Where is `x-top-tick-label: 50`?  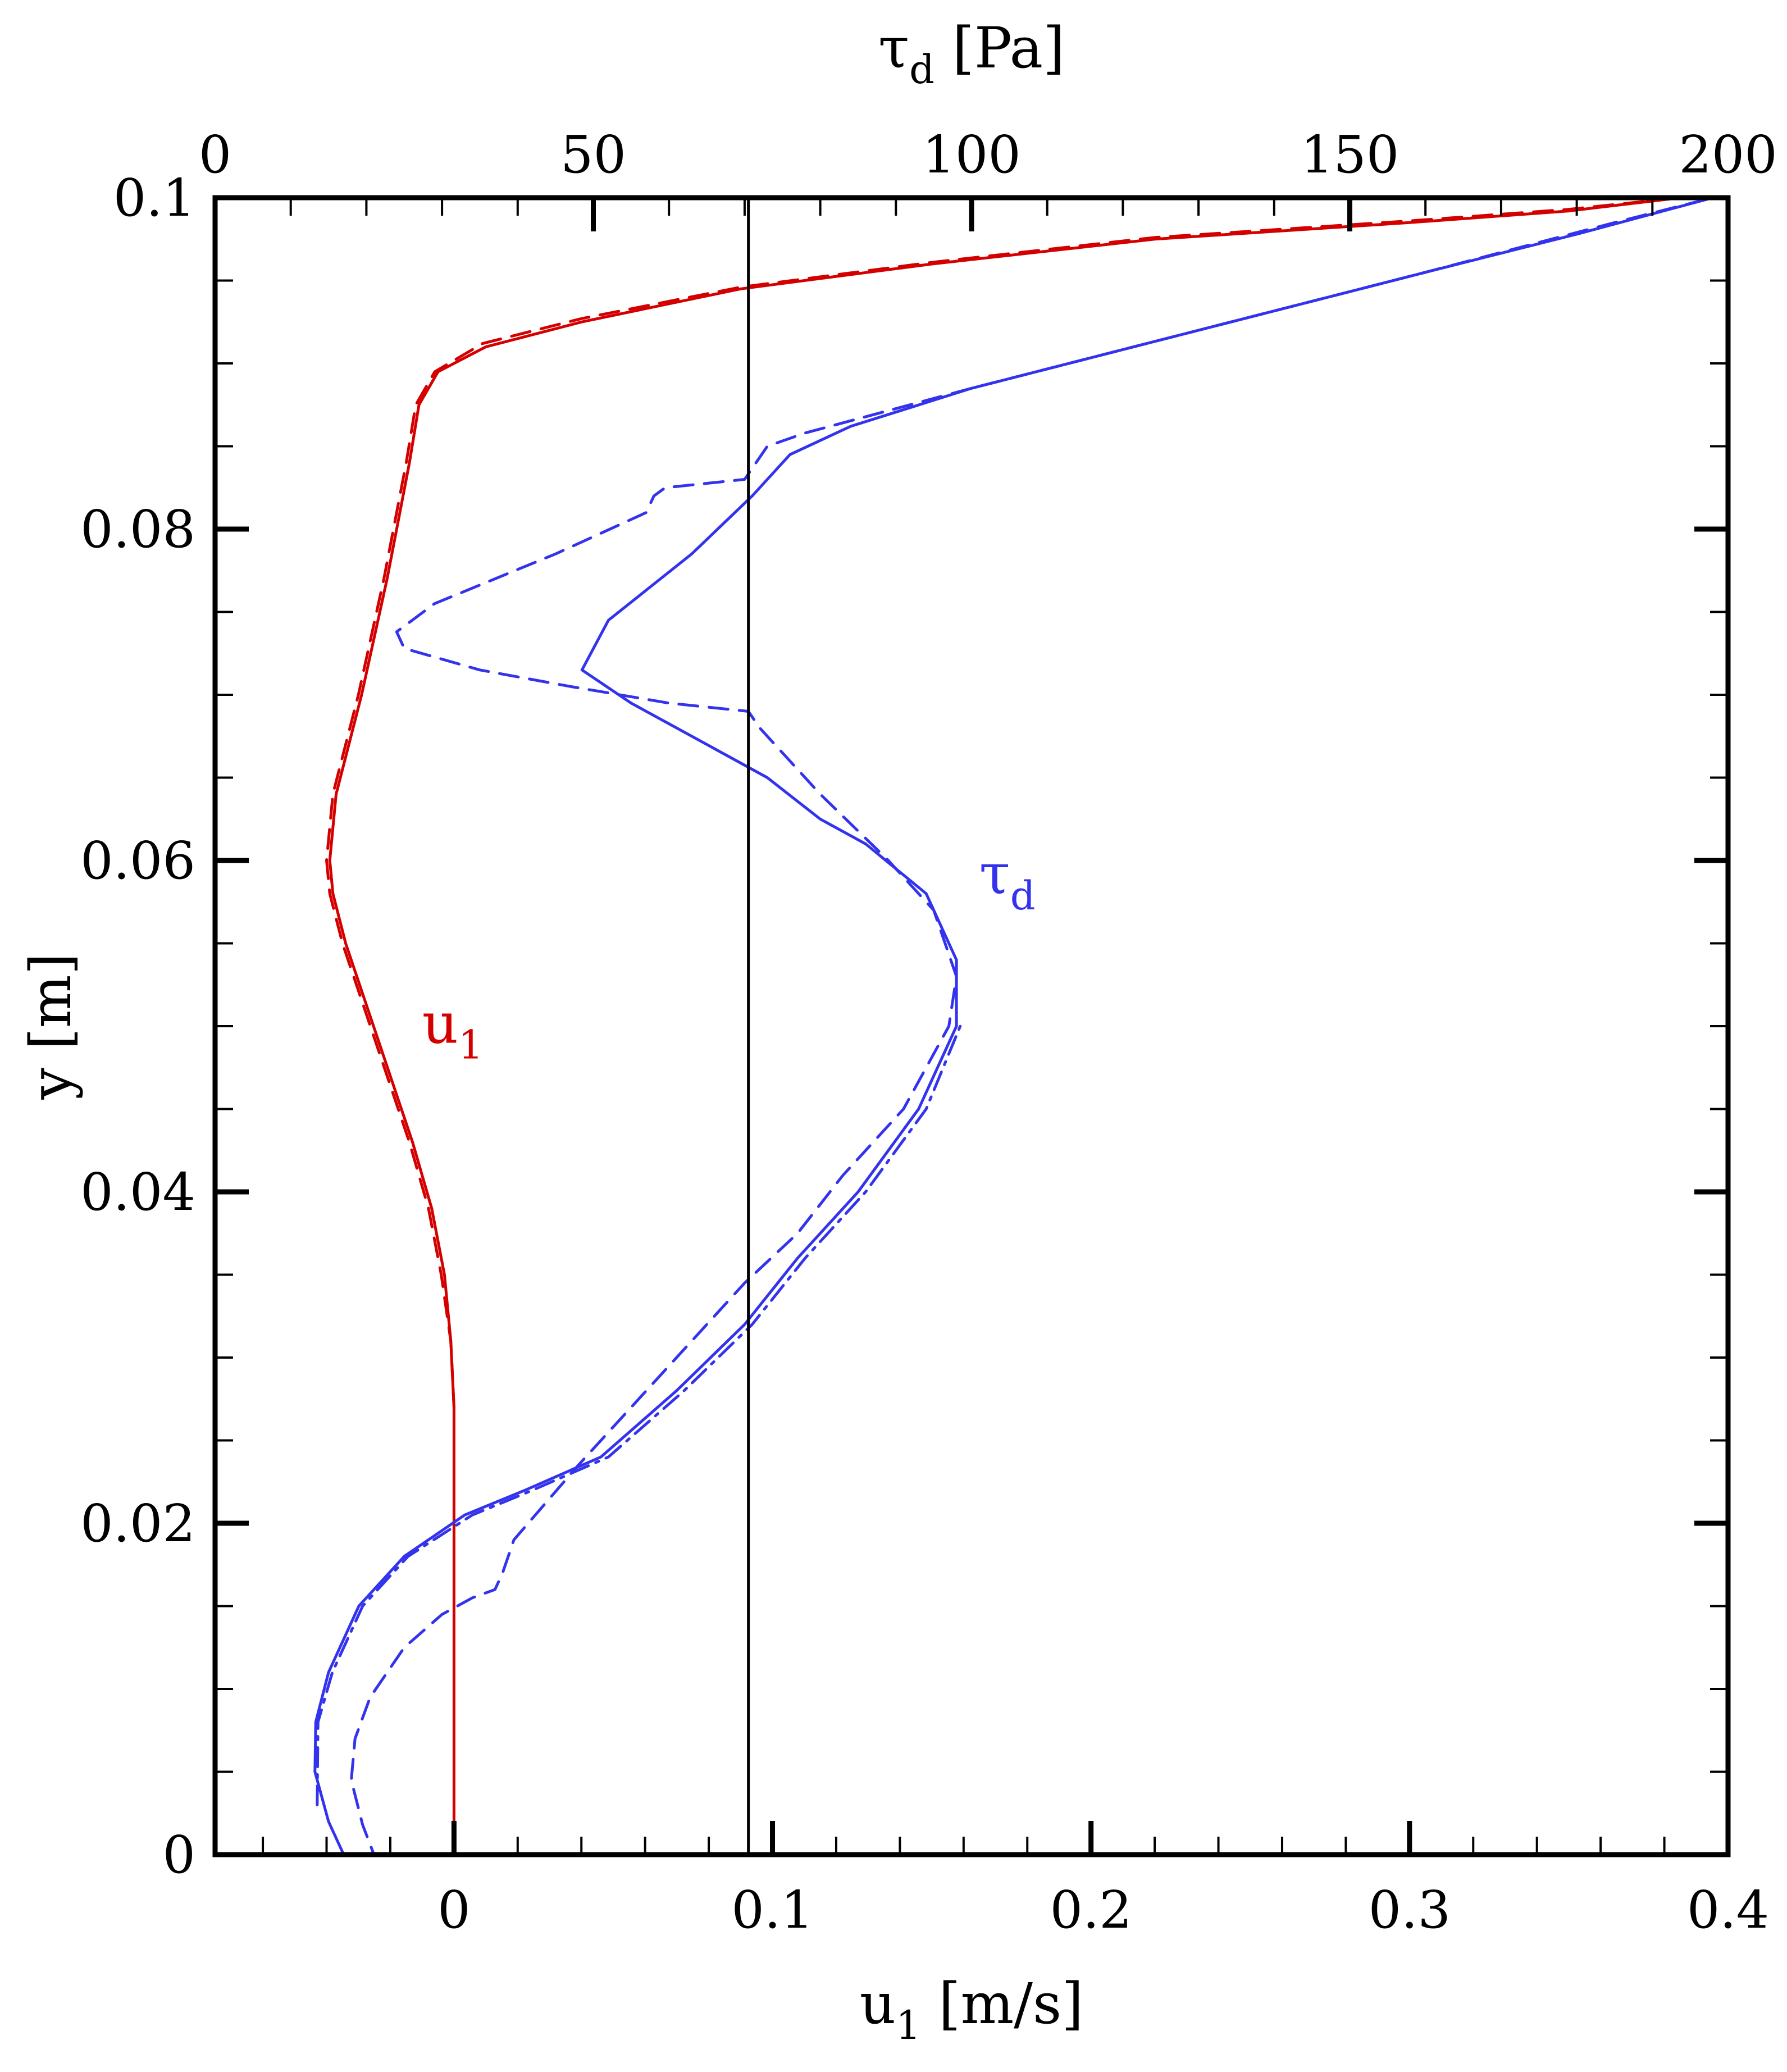
x-top-tick-label: 50 is located at coordinates (593, 155).